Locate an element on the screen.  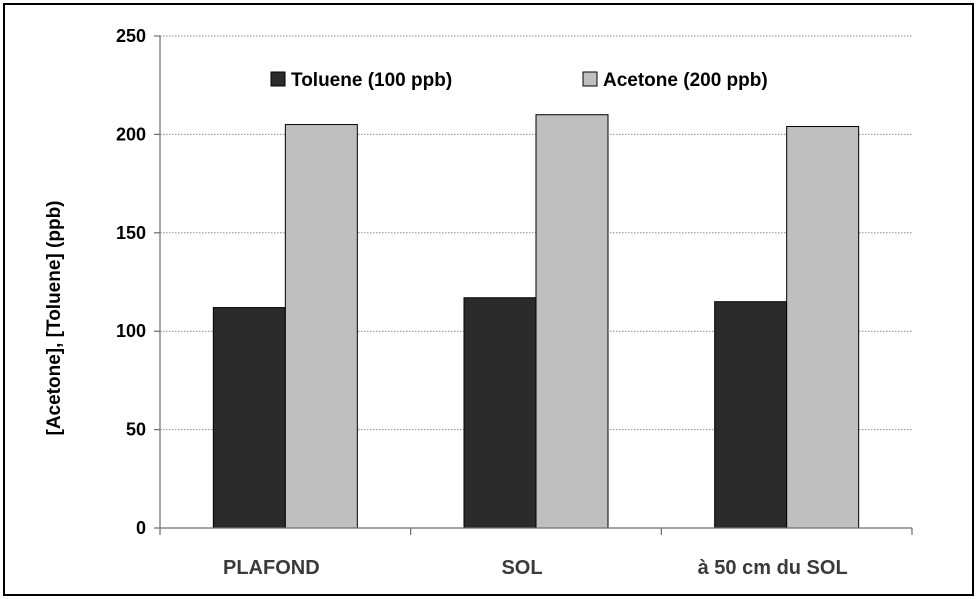
y-tick-label: 100 is located at coordinates (131, 331).